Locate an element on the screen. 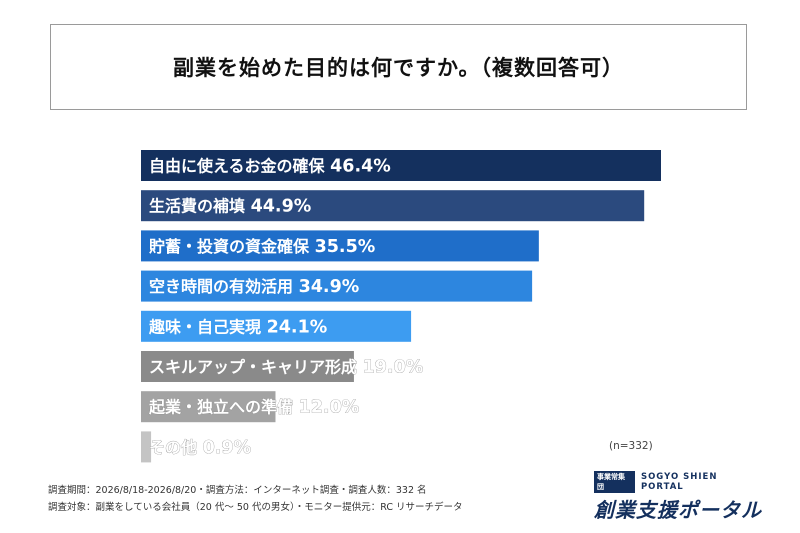 The height and width of the screenshot is (533, 800). brand-japanese: 創業支援ポータル is located at coordinates (678, 510).